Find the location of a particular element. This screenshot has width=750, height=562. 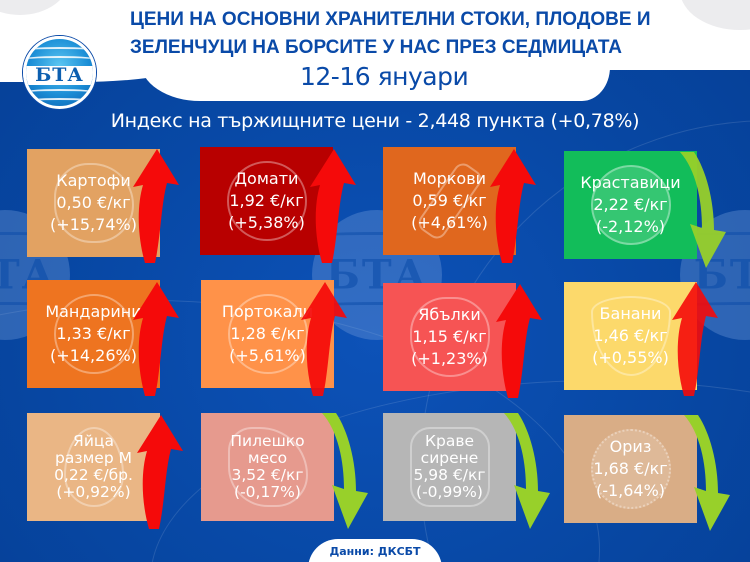

product-card-potatoes: Картофи 0,50 €/кг (+15,74%) is located at coordinates (93, 203).